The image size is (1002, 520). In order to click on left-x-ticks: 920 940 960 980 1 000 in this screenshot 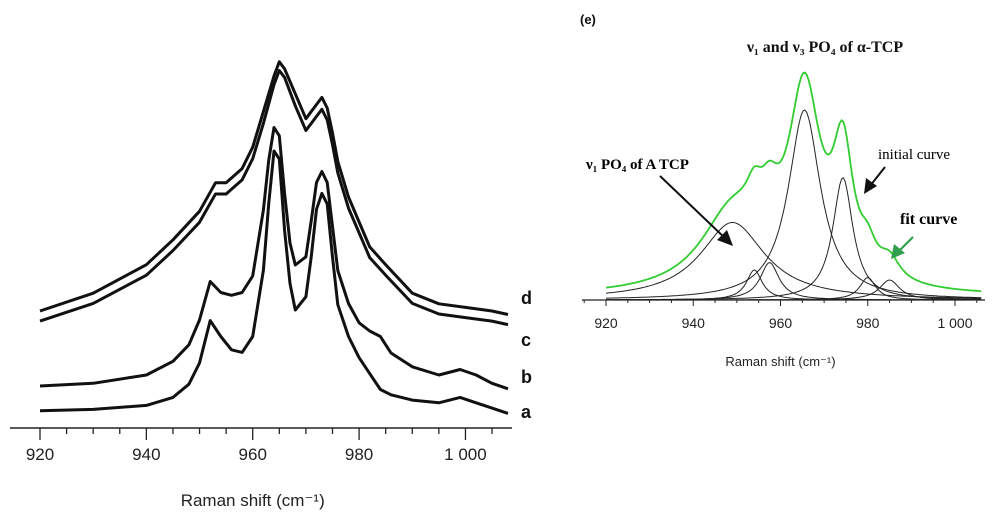, I will do `click(259, 446)`.